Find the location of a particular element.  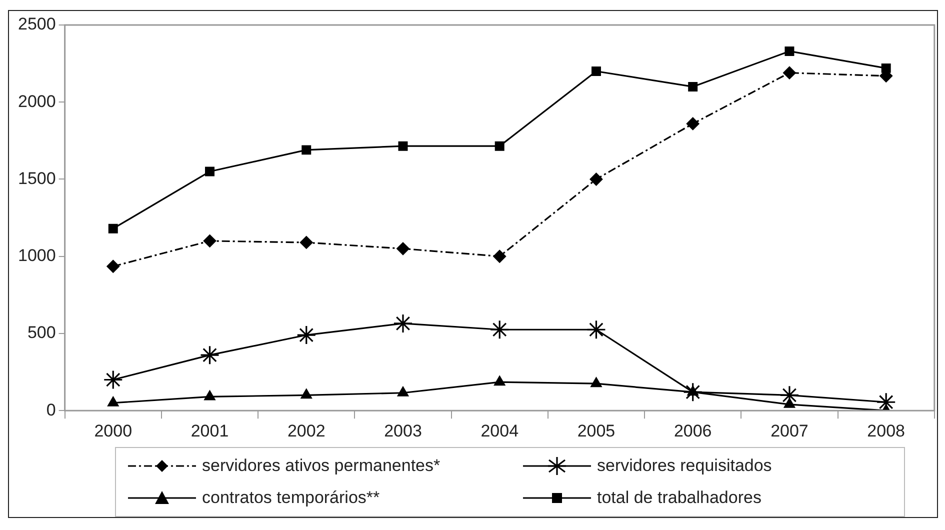

x-tick-label: 2002 is located at coordinates (306, 430).